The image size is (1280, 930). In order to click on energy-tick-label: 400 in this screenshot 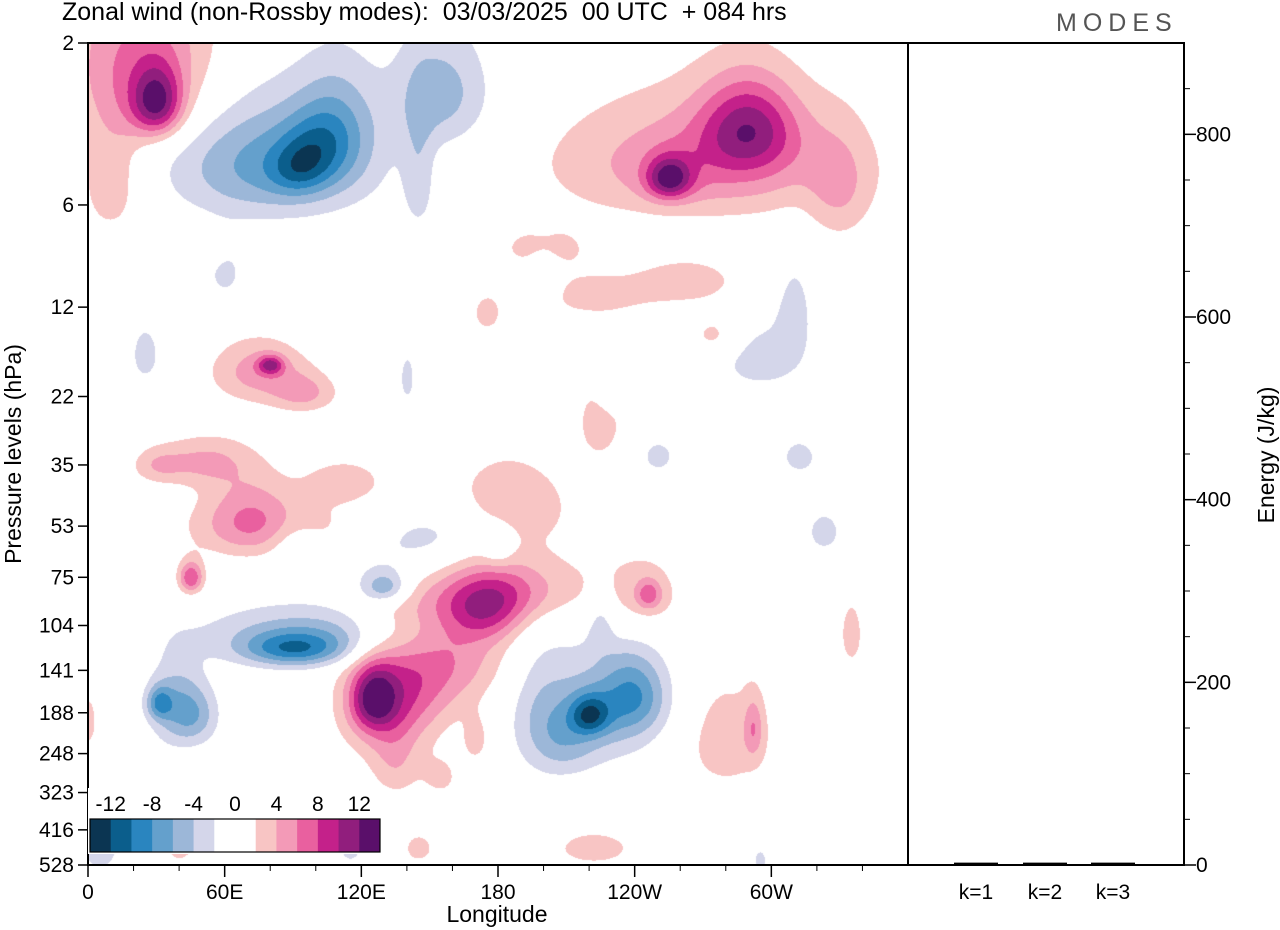, I will do `click(1213, 500)`.